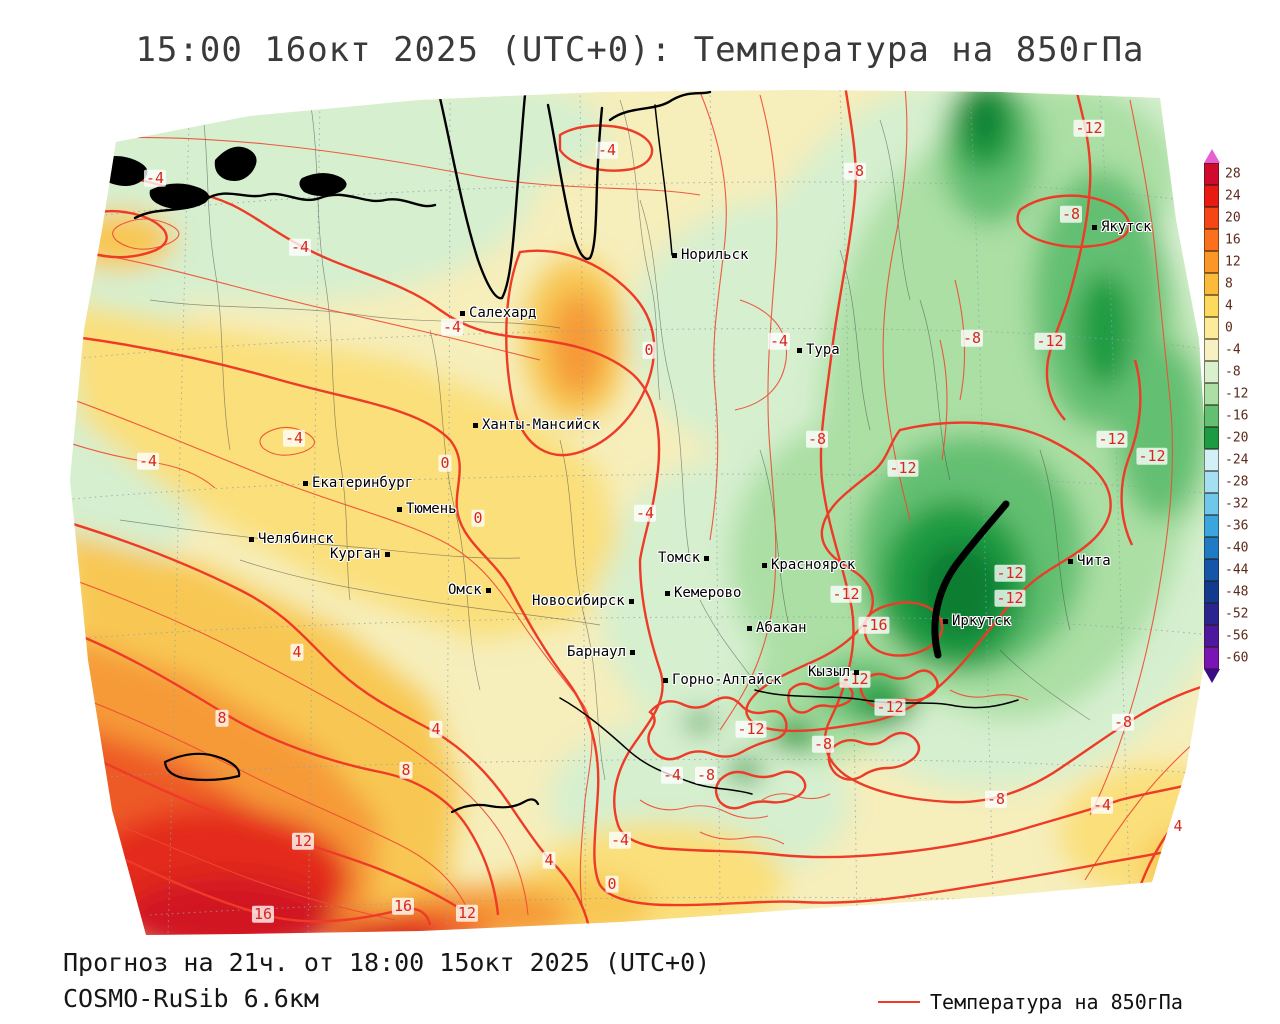 The width and height of the screenshot is (1280, 1024). I want to click on colorbar-row: -4, so click(1240, 350).